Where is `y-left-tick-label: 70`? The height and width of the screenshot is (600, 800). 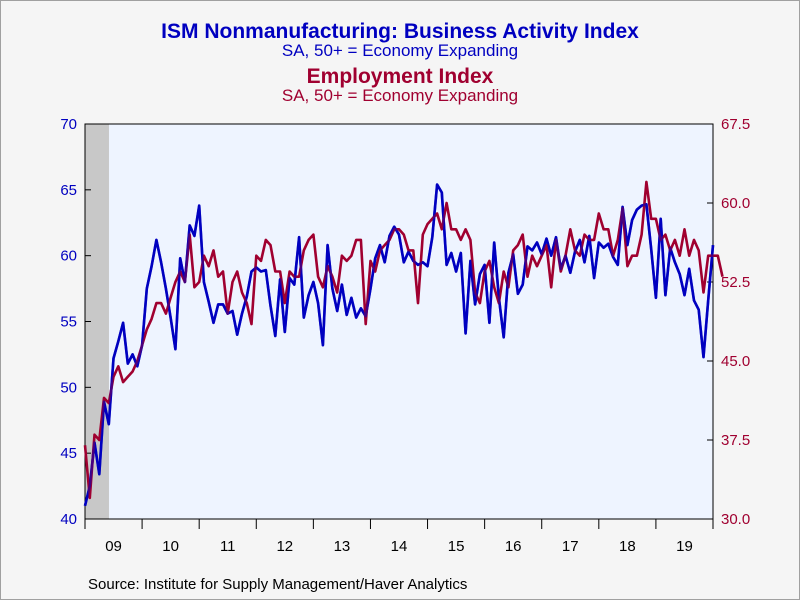
y-left-tick-label: 70 is located at coordinates (68, 124).